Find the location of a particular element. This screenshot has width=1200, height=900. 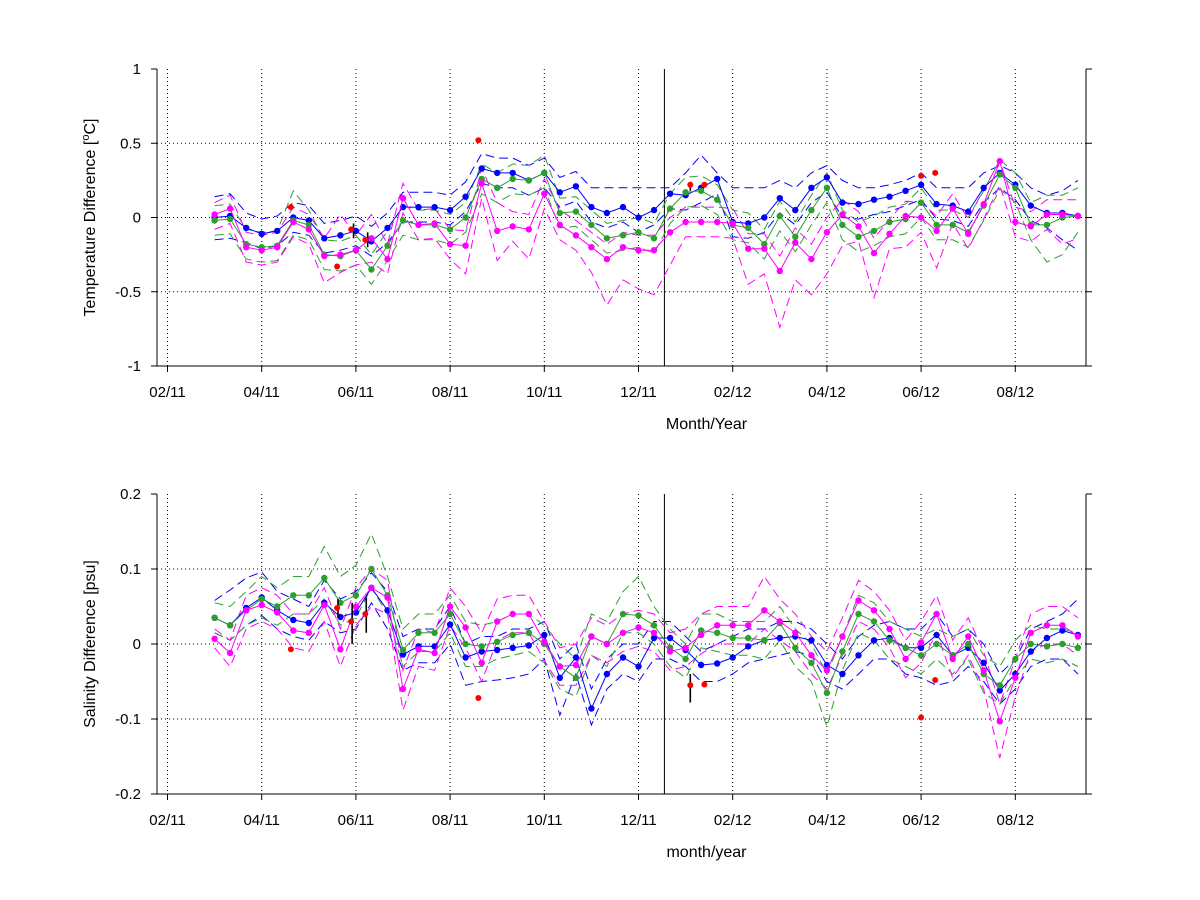

x-axis-label: Month/Year is located at coordinates (707, 424).